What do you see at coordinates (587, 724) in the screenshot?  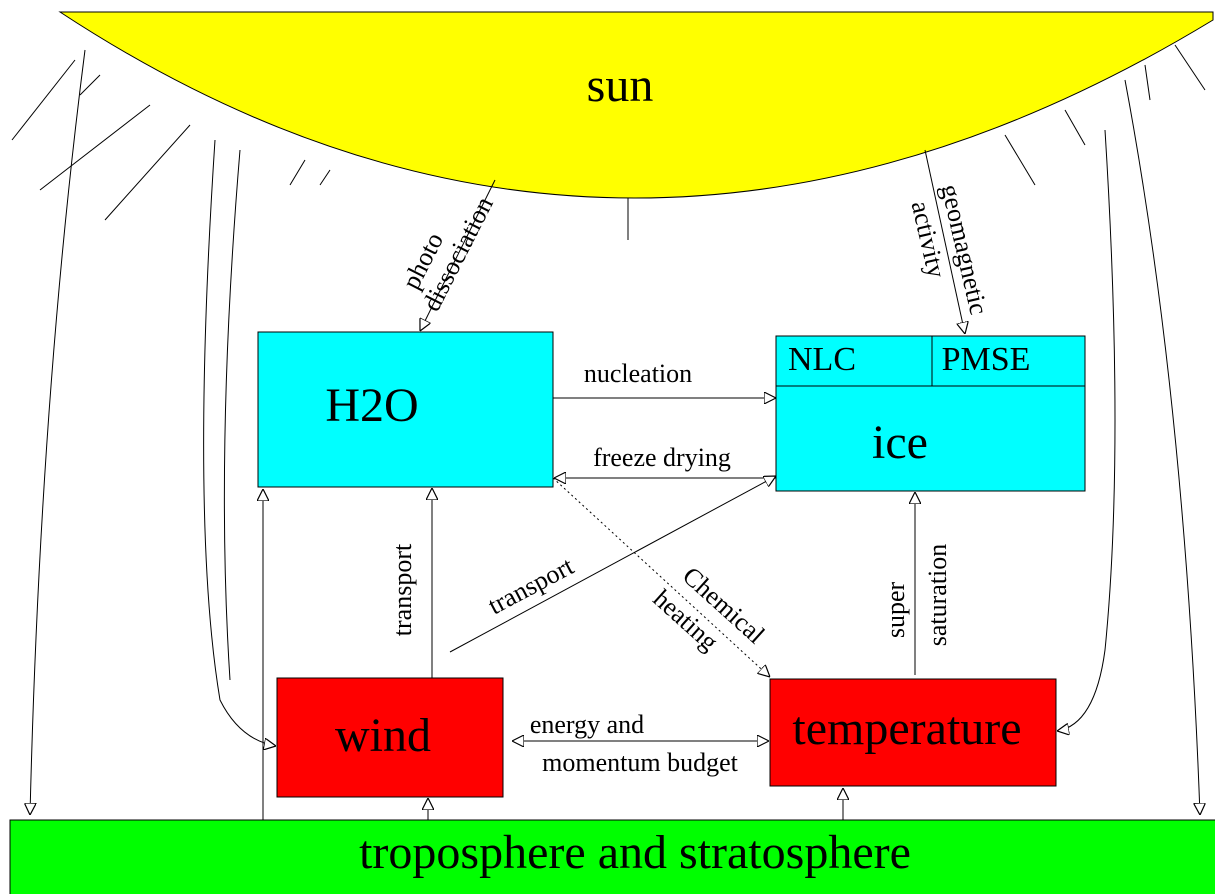 I see `edge-label: energy and` at bounding box center [587, 724].